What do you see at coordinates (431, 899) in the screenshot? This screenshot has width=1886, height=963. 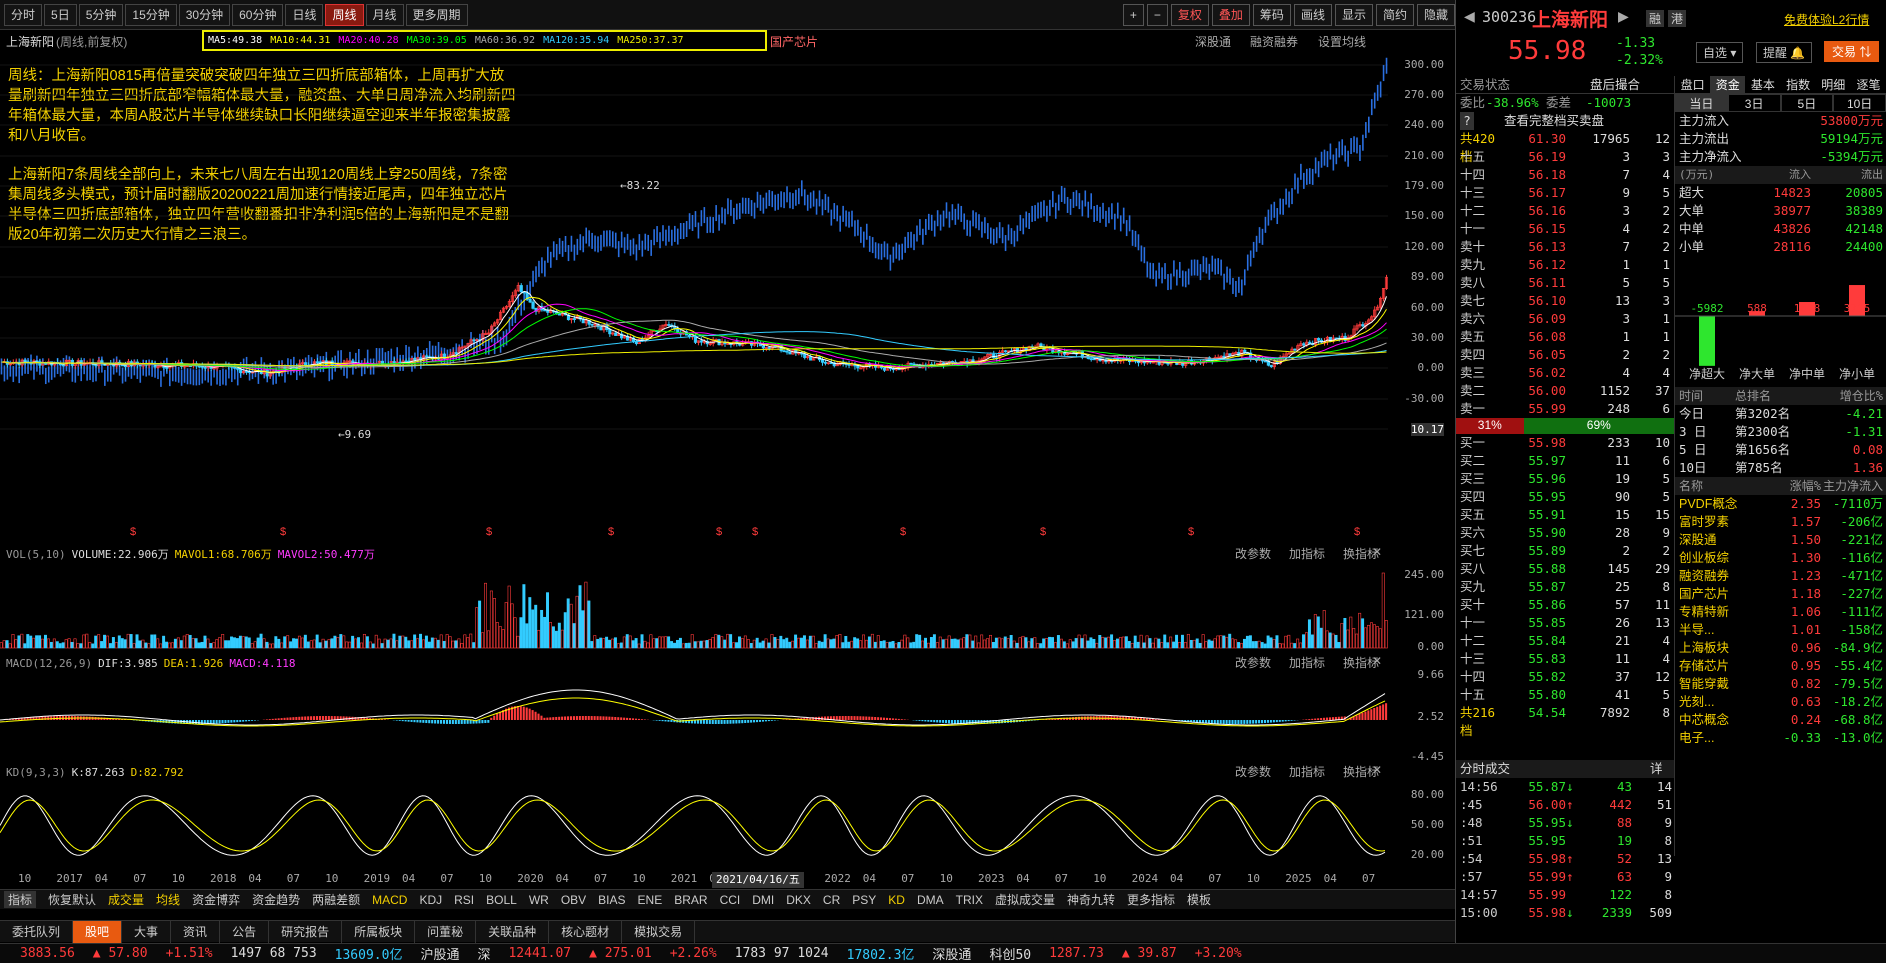 I see `indicator-8: KDJ` at bounding box center [431, 899].